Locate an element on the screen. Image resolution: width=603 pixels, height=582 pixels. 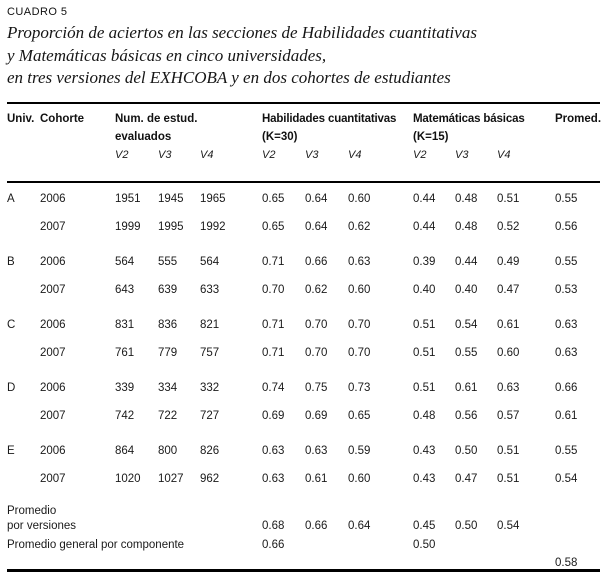
cell-mat-v4: 0.49 is located at coordinates (508, 261).